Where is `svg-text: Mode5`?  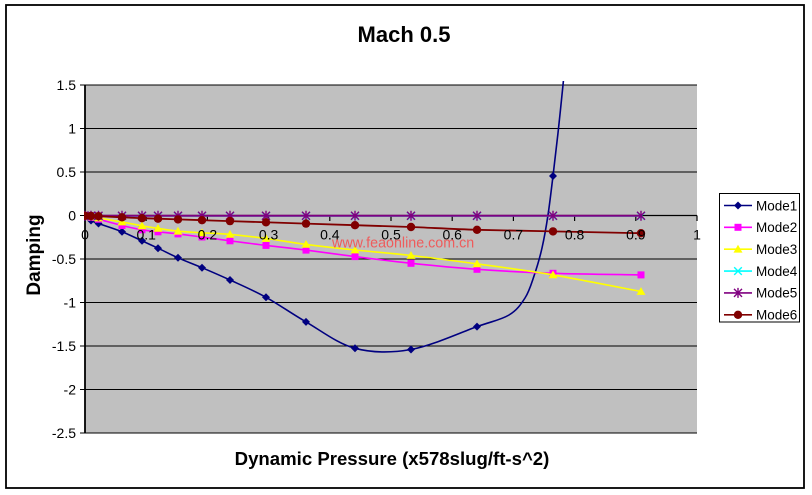 svg-text: Mode5 is located at coordinates (776, 293).